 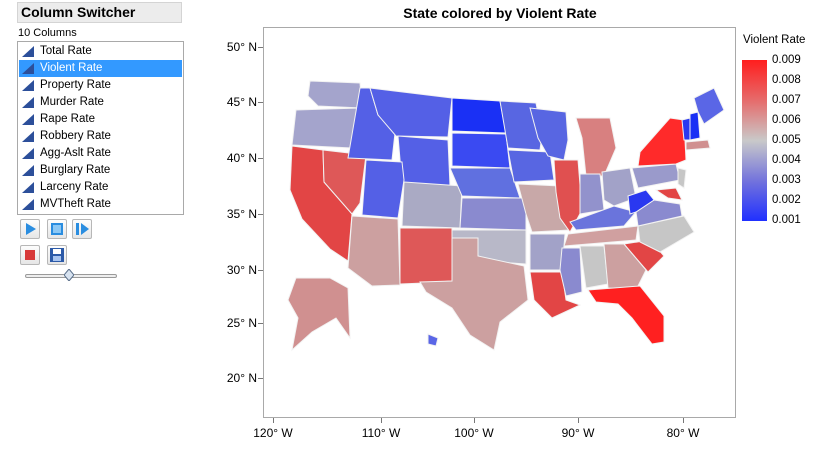 What do you see at coordinates (698, 145) in the screenshot?
I see `state-massachusetts` at bounding box center [698, 145].